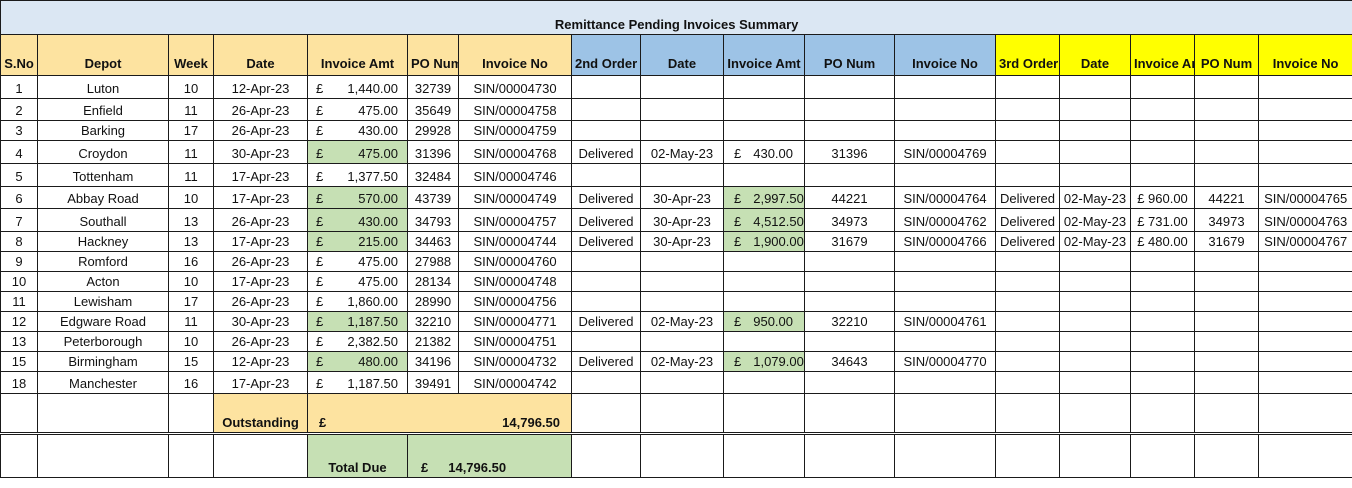 The image size is (1352, 488). I want to click on amount-value: 1,900.00, so click(778, 241).